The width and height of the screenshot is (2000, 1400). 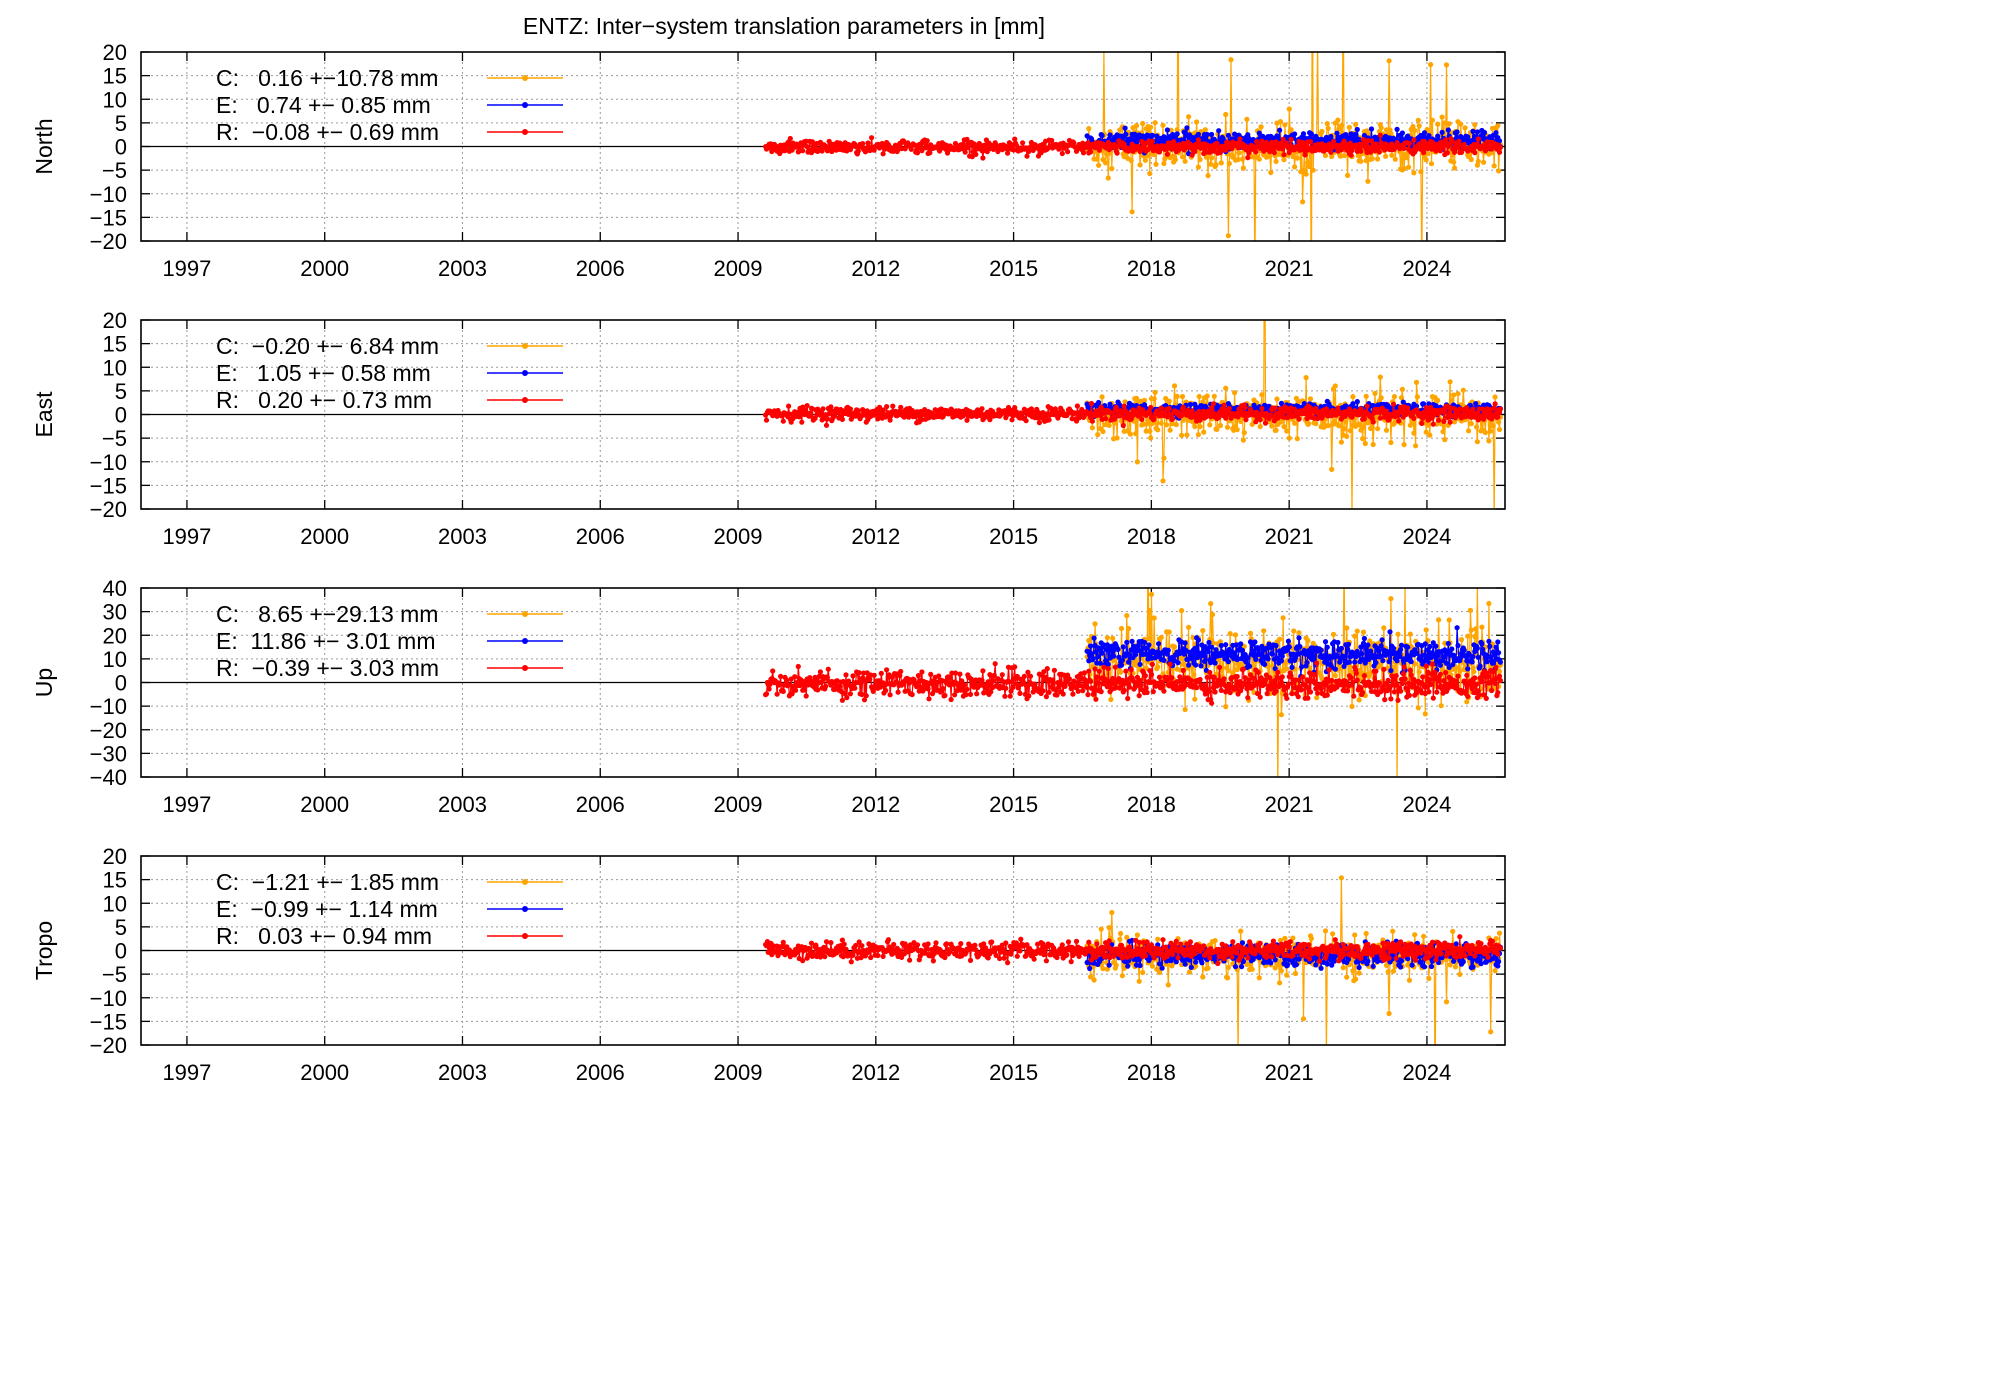 I want to click on x-tick-label: 2021, so click(x=1289, y=536).